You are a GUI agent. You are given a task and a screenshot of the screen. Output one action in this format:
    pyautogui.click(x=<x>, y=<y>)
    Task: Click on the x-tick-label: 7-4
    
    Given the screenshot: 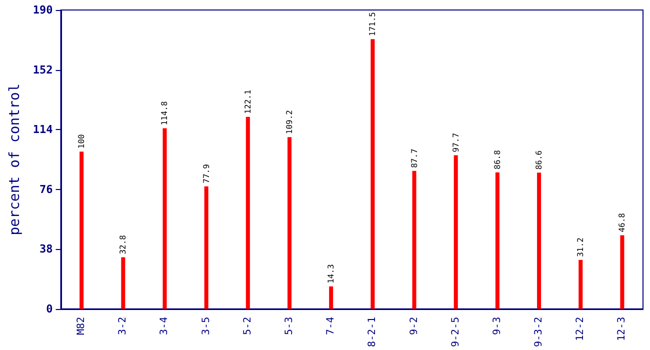 What is the action you would take?
    pyautogui.click(x=331, y=325)
    